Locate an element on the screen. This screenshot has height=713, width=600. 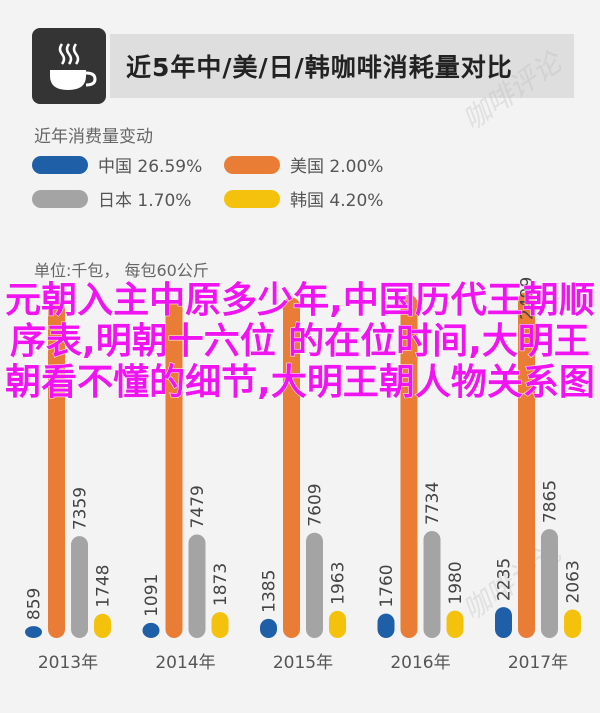
legend-item-china: 中国 26.59% is located at coordinates (117, 164).